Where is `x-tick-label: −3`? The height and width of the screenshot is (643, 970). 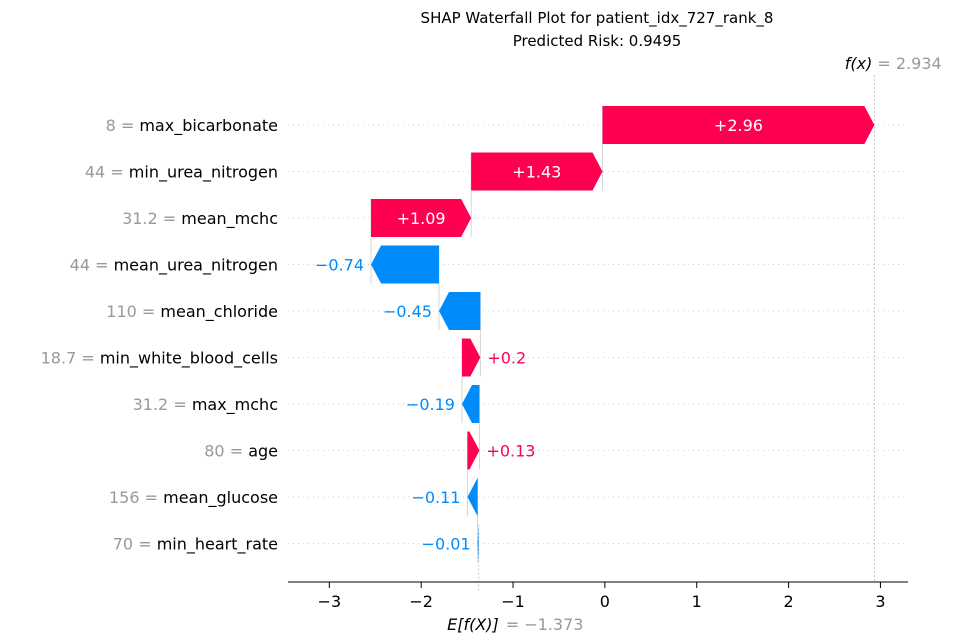 x-tick-label: −3 is located at coordinates (330, 601).